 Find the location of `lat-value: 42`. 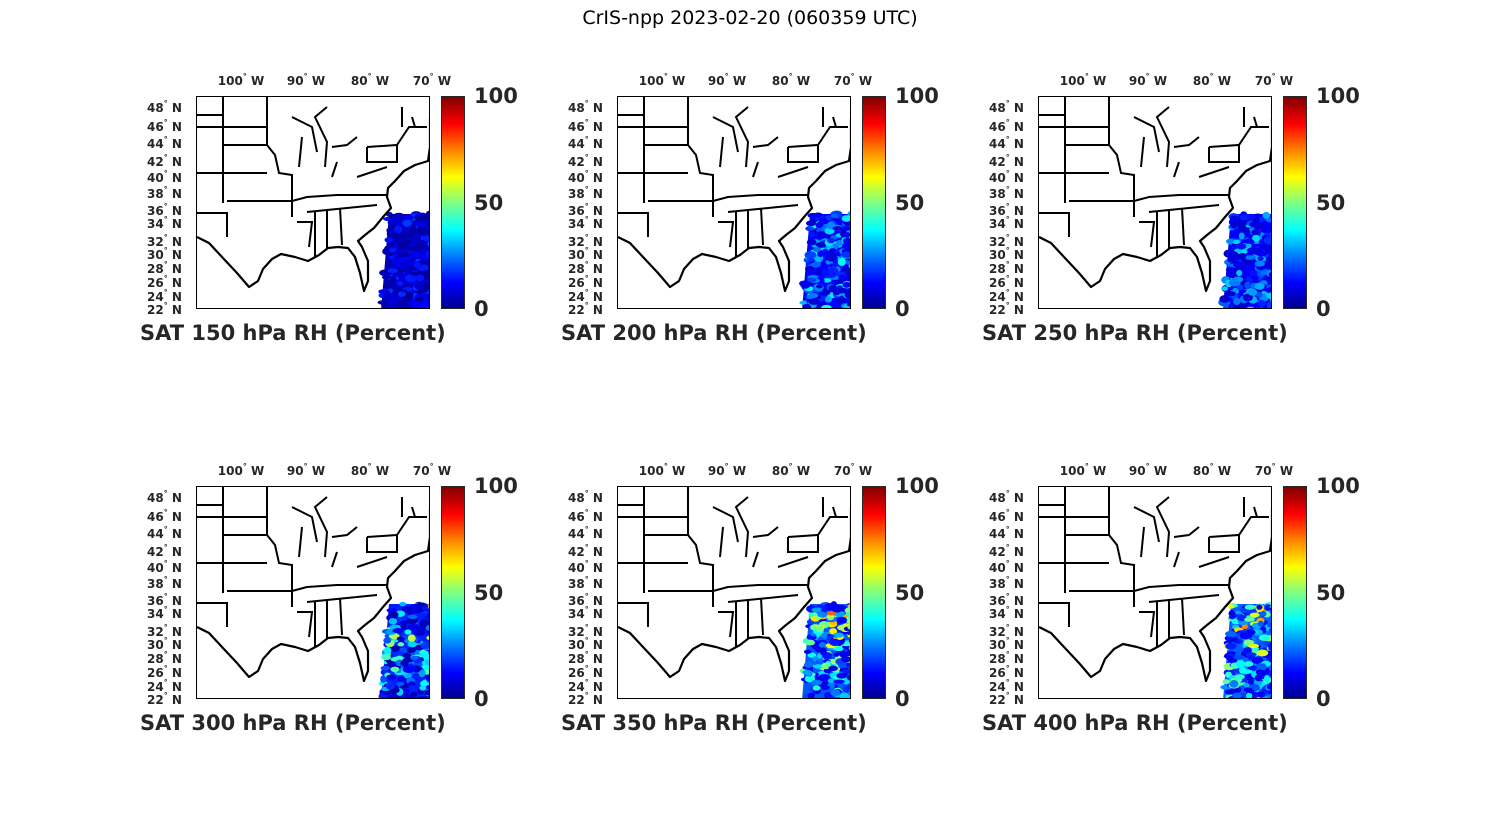

lat-value: 42 is located at coordinates (997, 162).